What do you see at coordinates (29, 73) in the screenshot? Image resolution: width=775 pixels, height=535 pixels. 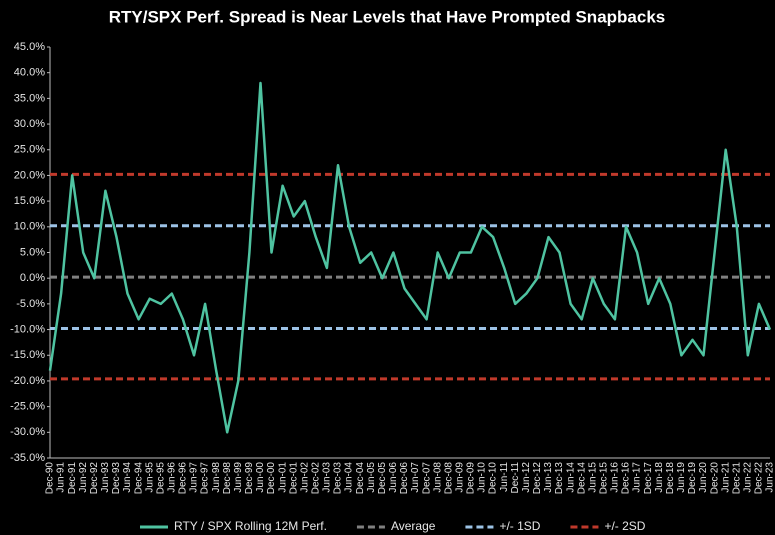 I see `y-tick-label: 40.0%` at bounding box center [29, 73].